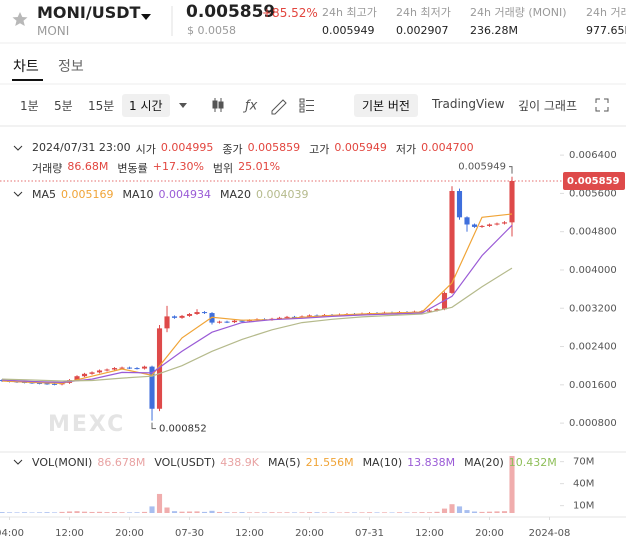  Describe the element at coordinates (53, 31) in the screenshot. I see `base-asset: MONI` at that location.